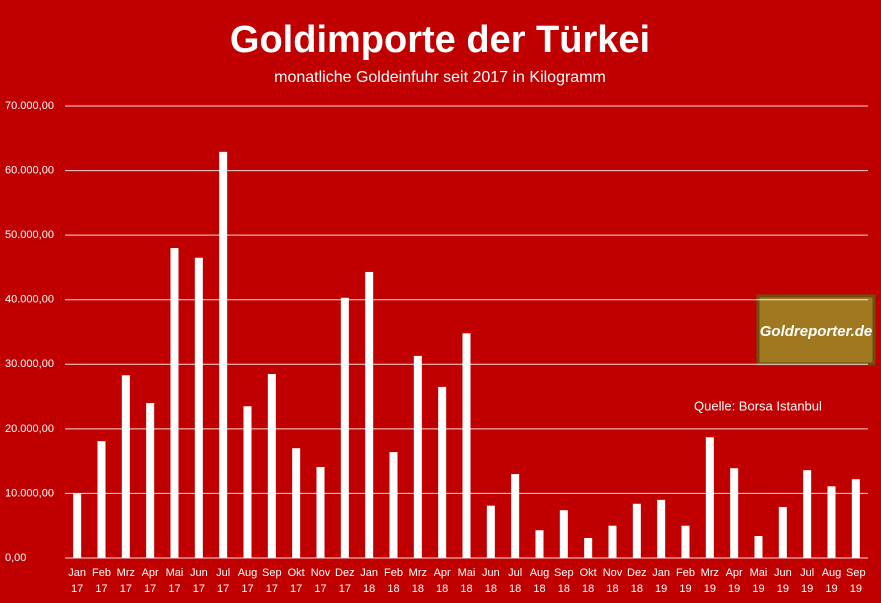  Describe the element at coordinates (248, 581) in the screenshot. I see `x-tick-label: Aug 17` at that location.